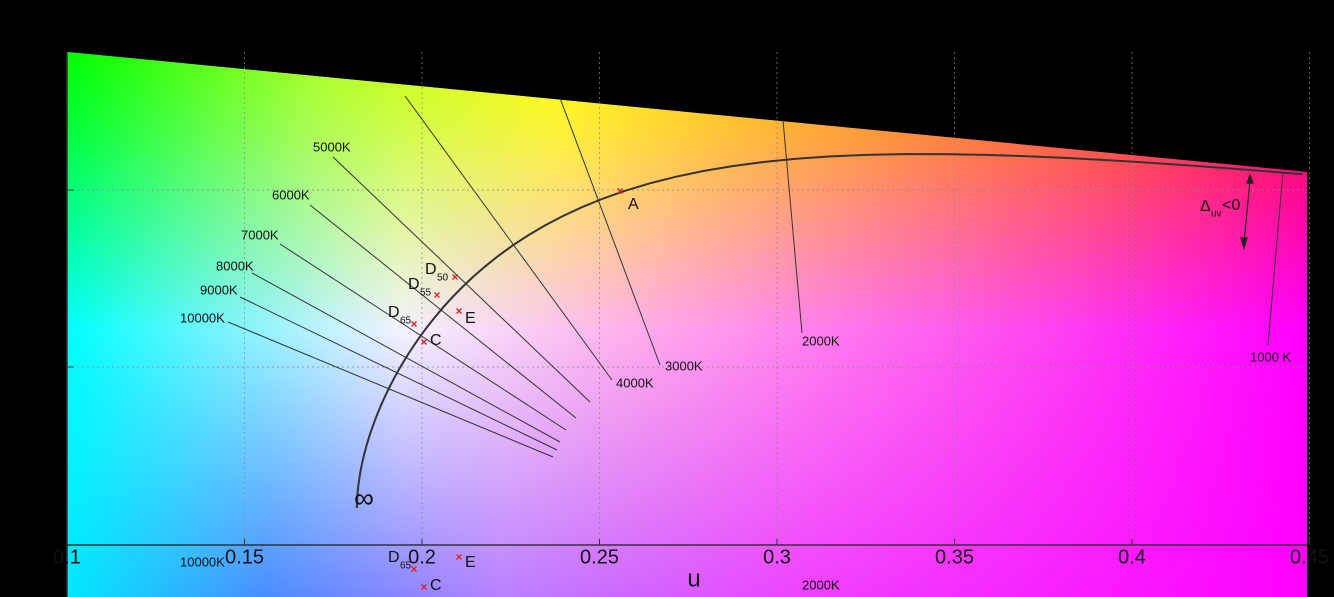 Image resolution: width=1334 pixels, height=597 pixels. I want to click on isotherm-label: 2000K, so click(821, 340).